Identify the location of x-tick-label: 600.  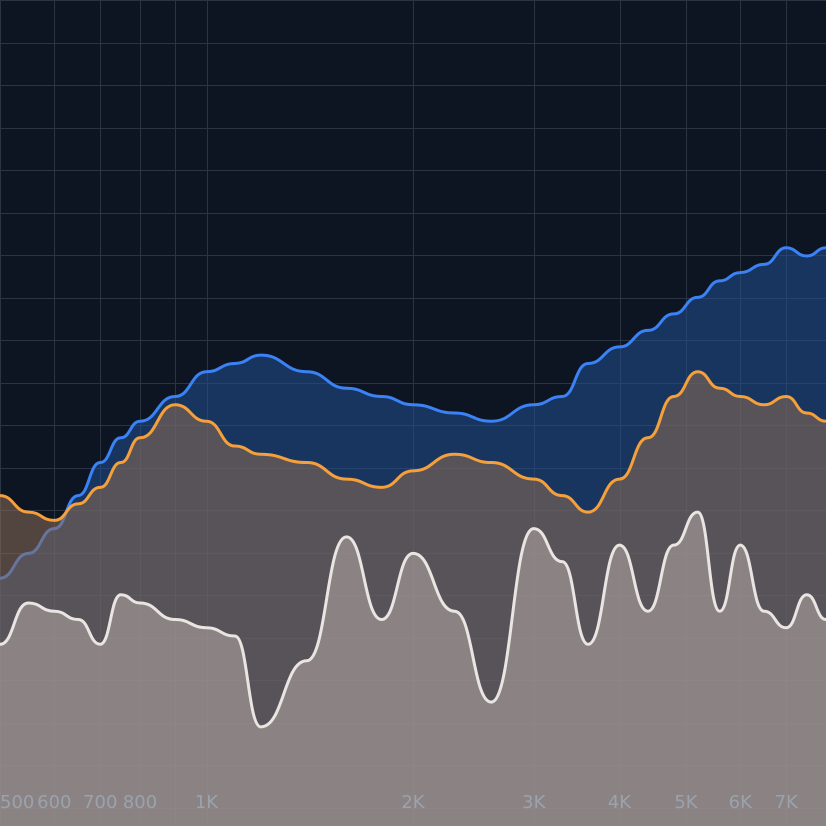
(54, 802).